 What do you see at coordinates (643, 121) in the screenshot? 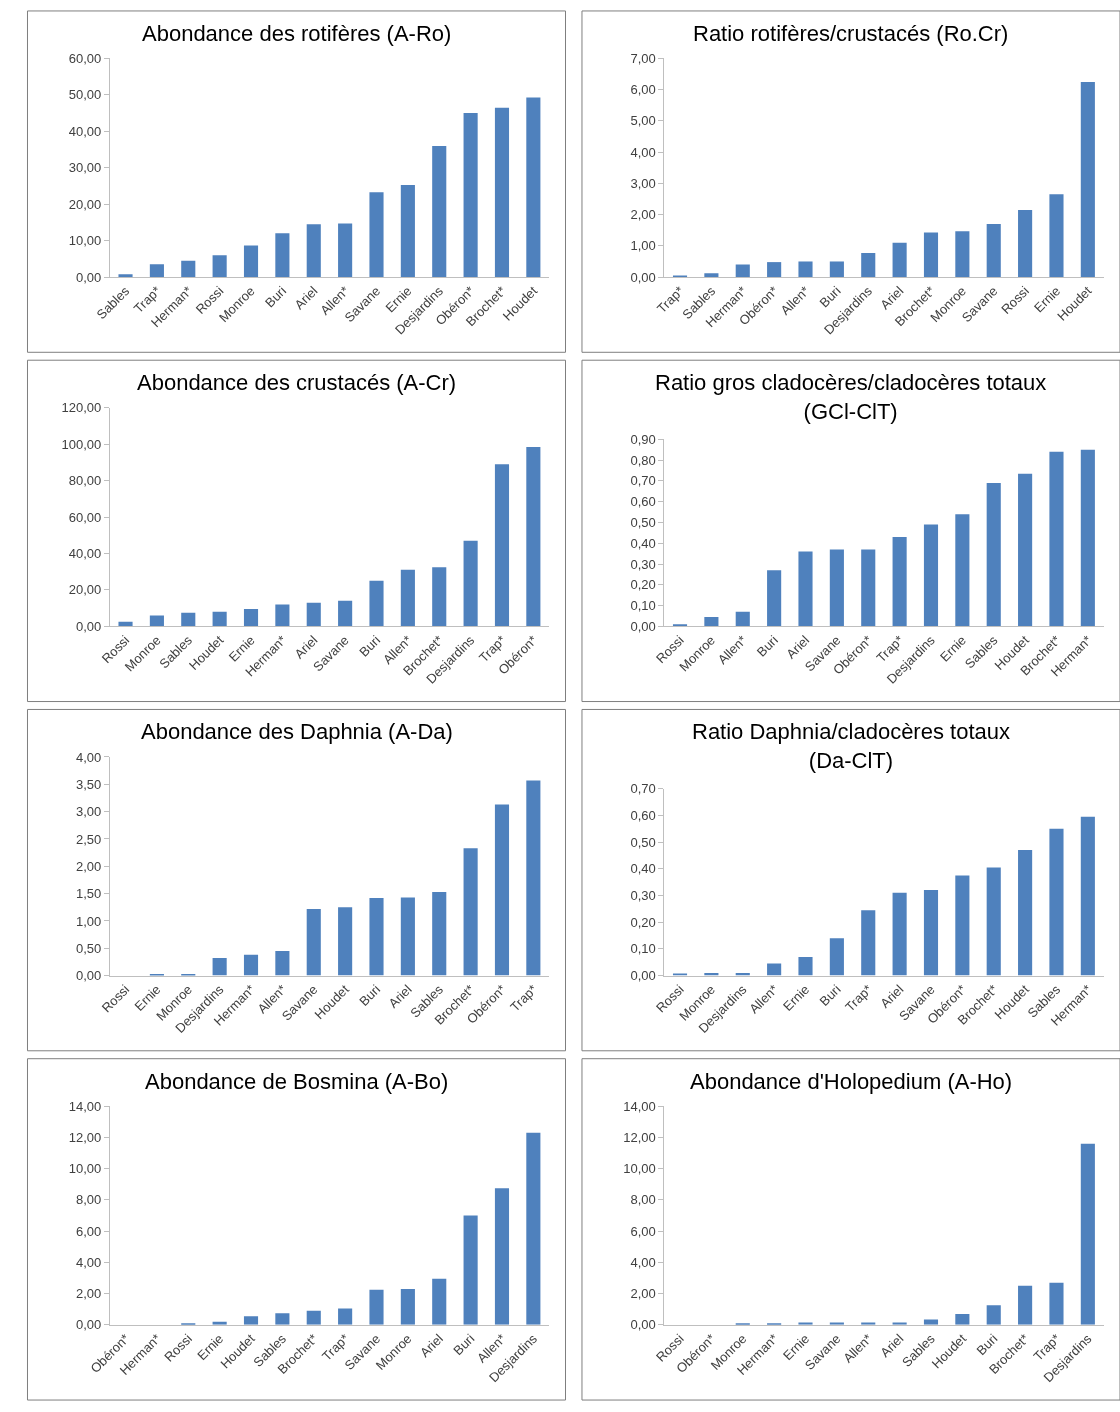
I see `y-tick-label: 5,00` at bounding box center [643, 121].